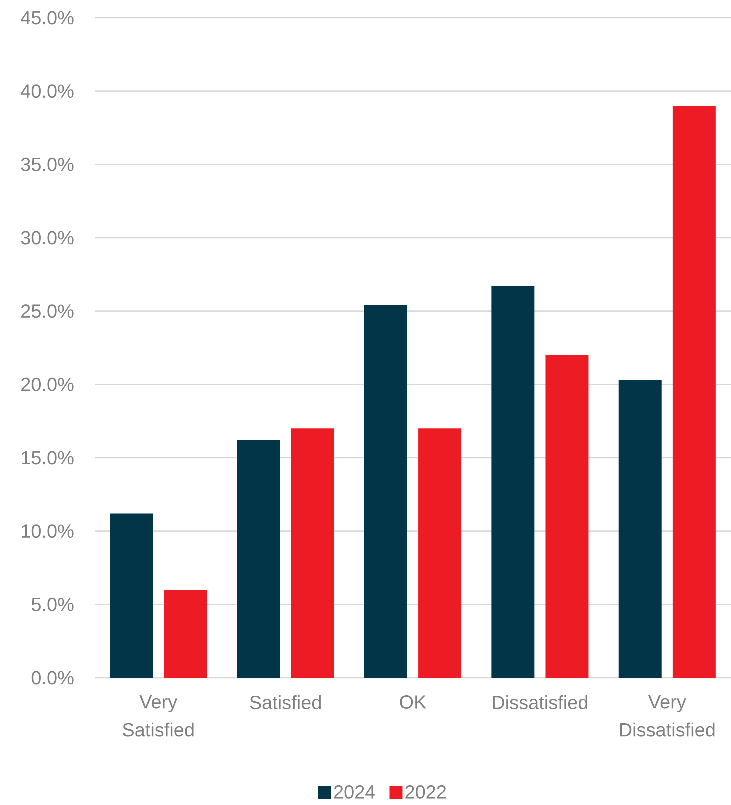  What do you see at coordinates (413, 702) in the screenshot?
I see `x-tick-label: OK` at bounding box center [413, 702].